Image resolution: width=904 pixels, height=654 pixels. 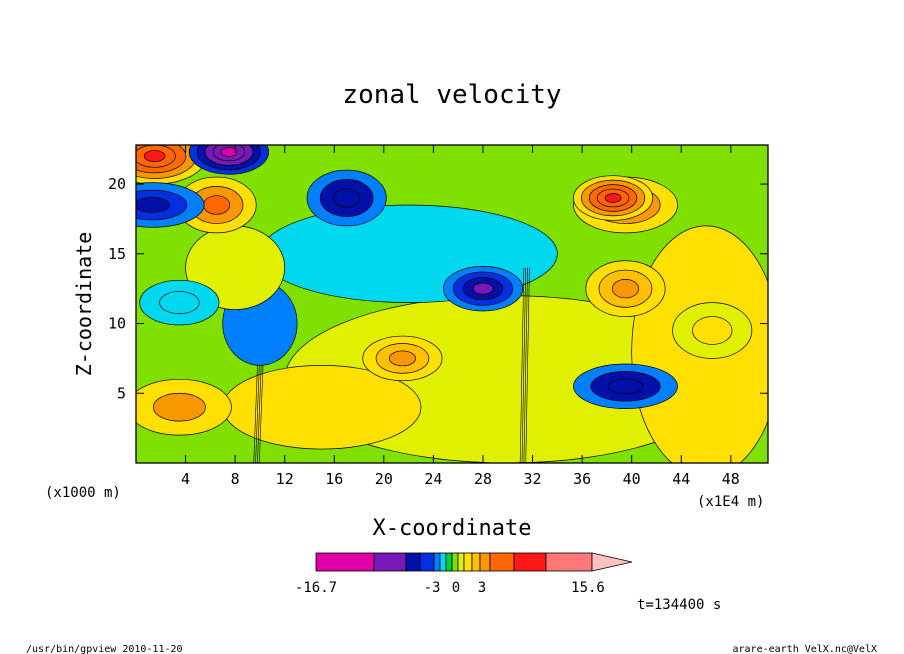 I want to click on colorbar-segments, so click(x=474, y=562).